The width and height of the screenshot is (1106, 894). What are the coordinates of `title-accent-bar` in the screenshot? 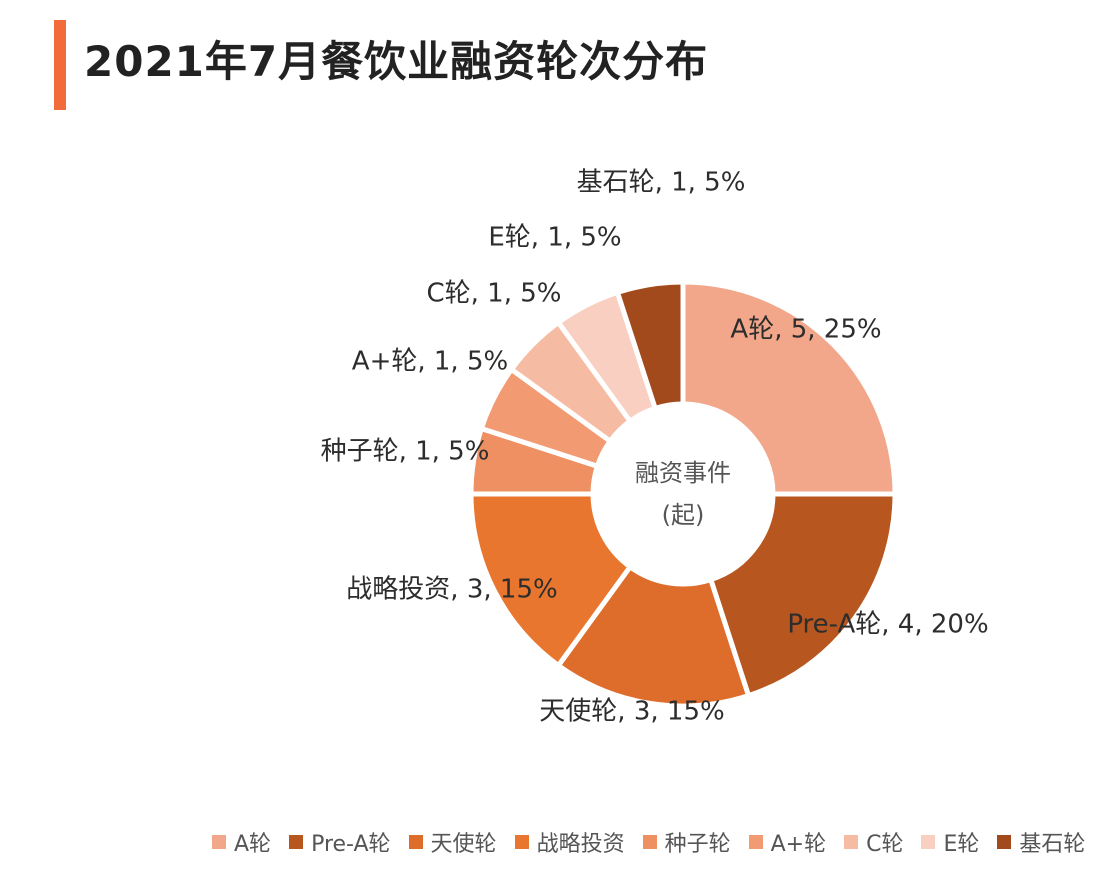 It's located at (60, 65).